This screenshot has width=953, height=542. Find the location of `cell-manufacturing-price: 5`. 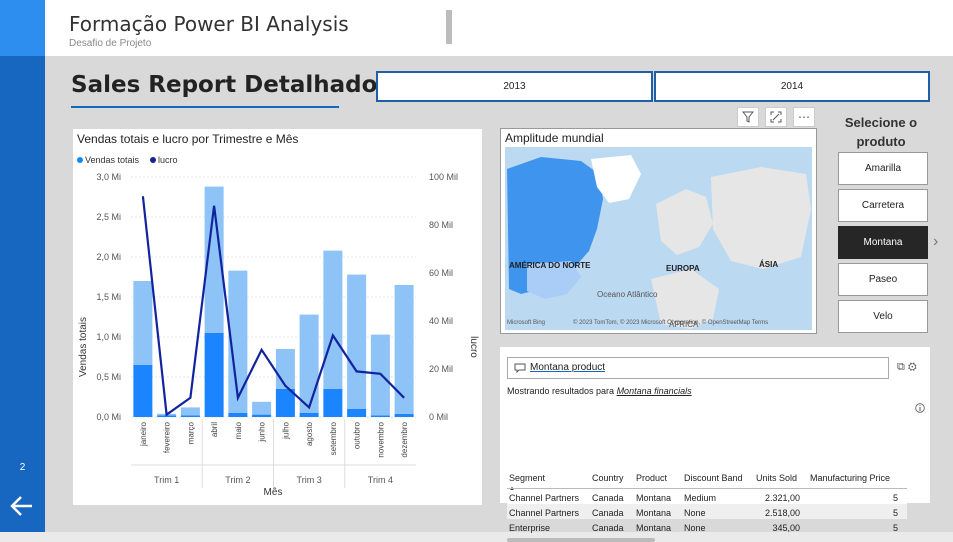

cell-manufacturing-price: 5 is located at coordinates (895, 498).